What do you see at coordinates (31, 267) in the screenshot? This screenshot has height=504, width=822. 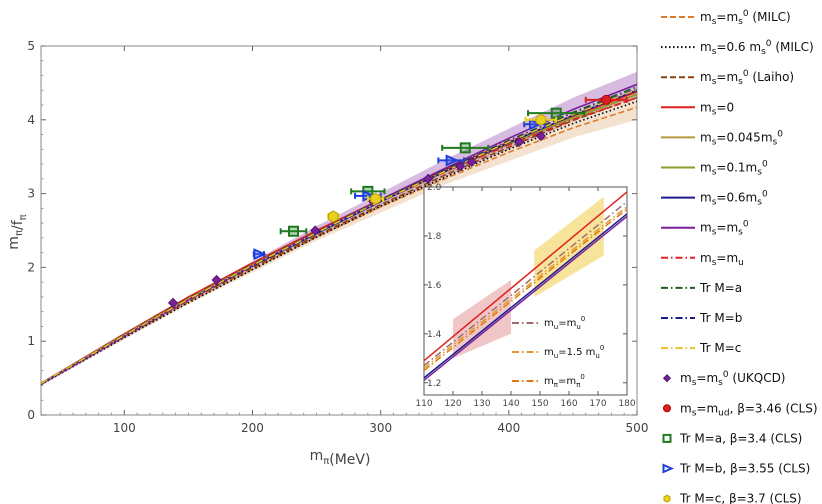 I see `y-tick-label: 2` at bounding box center [31, 267].